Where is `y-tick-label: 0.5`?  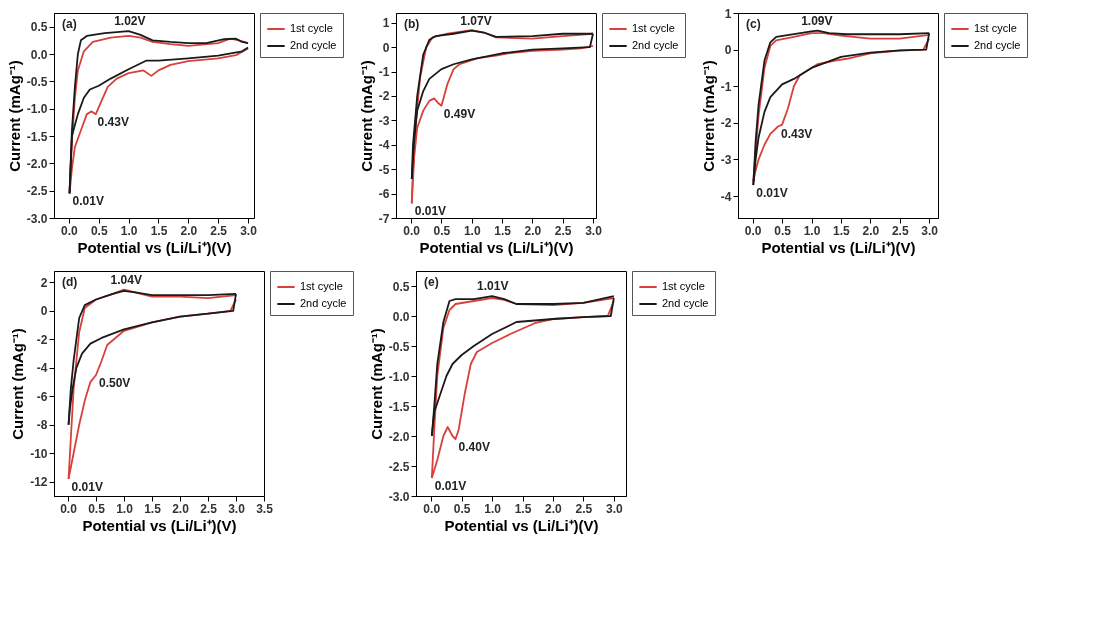
y-tick-label: 0.5 is located at coordinates (401, 286).